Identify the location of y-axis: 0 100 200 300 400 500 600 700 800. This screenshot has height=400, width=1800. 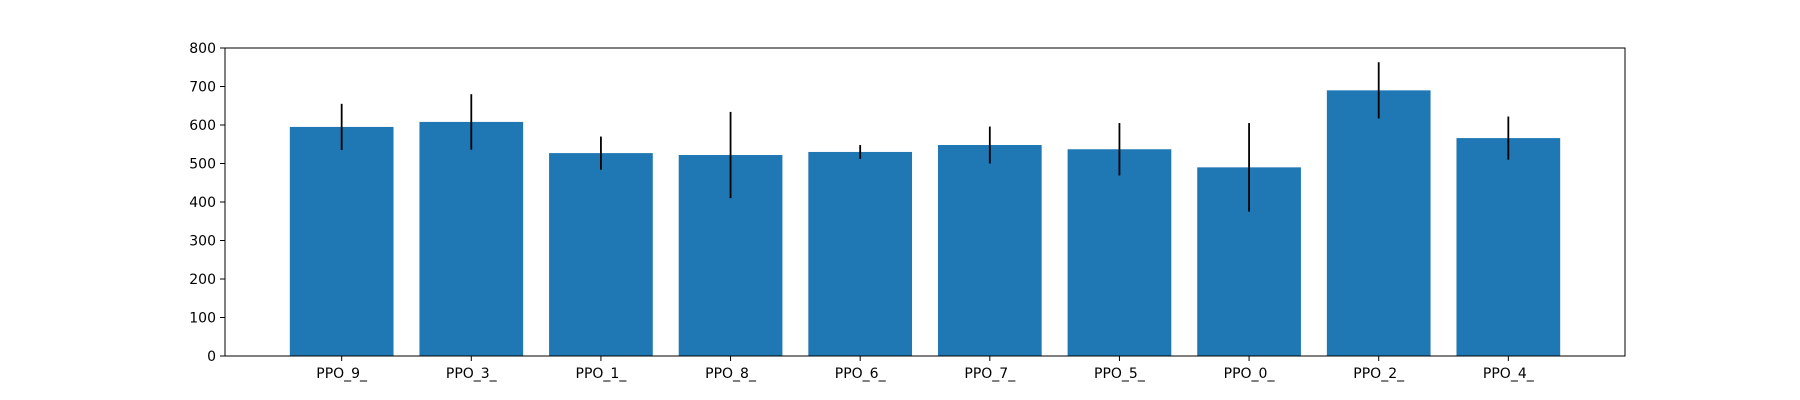
(207, 203).